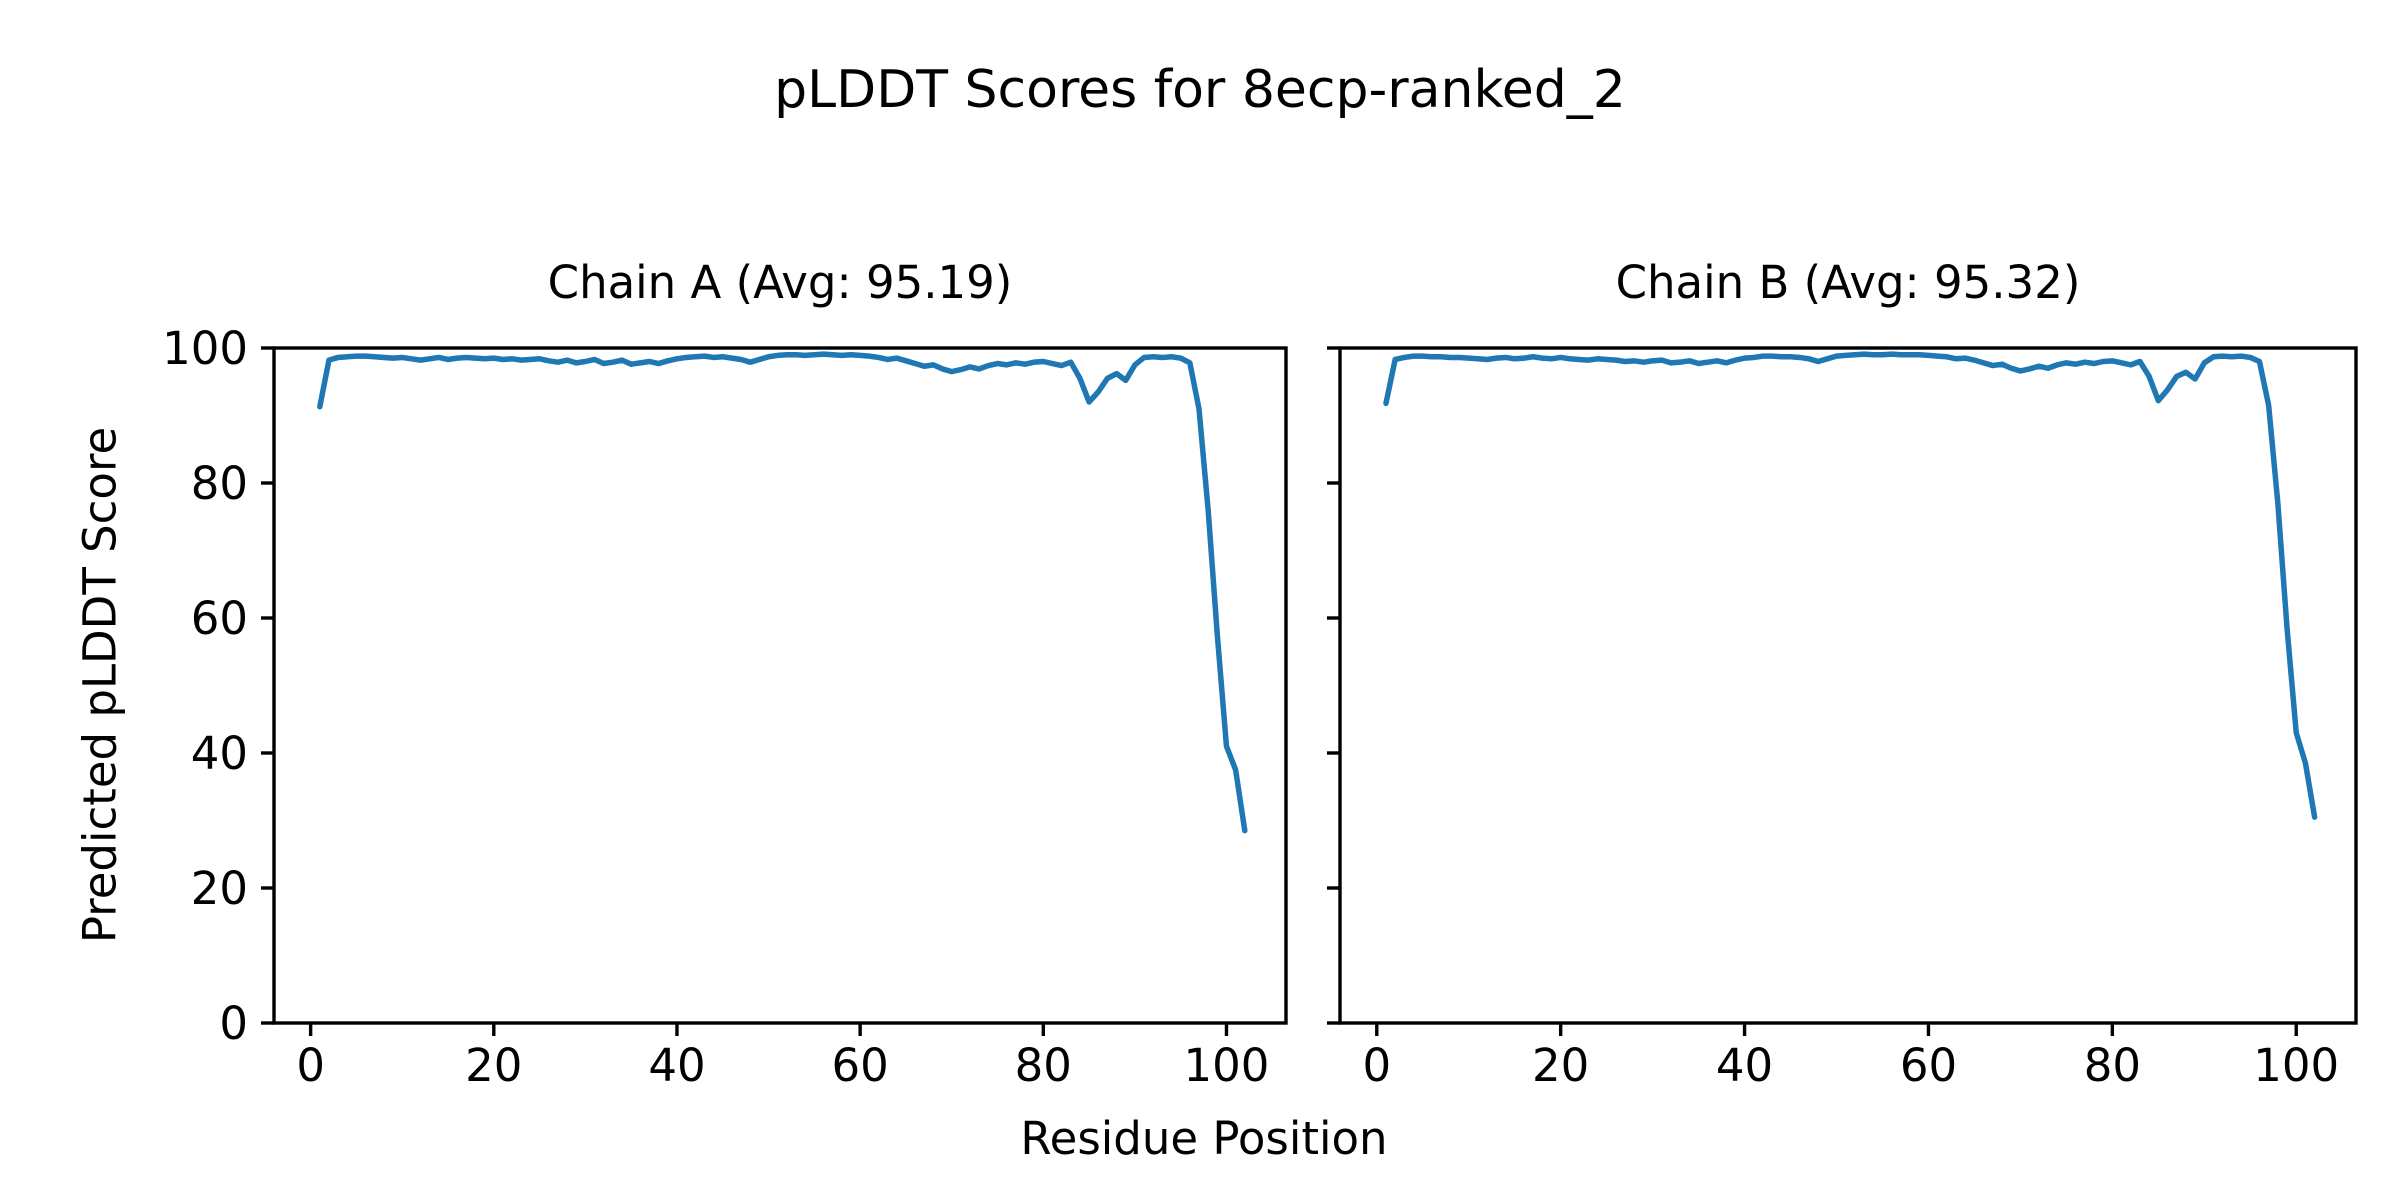  Describe the element at coordinates (205, 348) in the screenshot. I see `y-tick-label: 100` at that location.